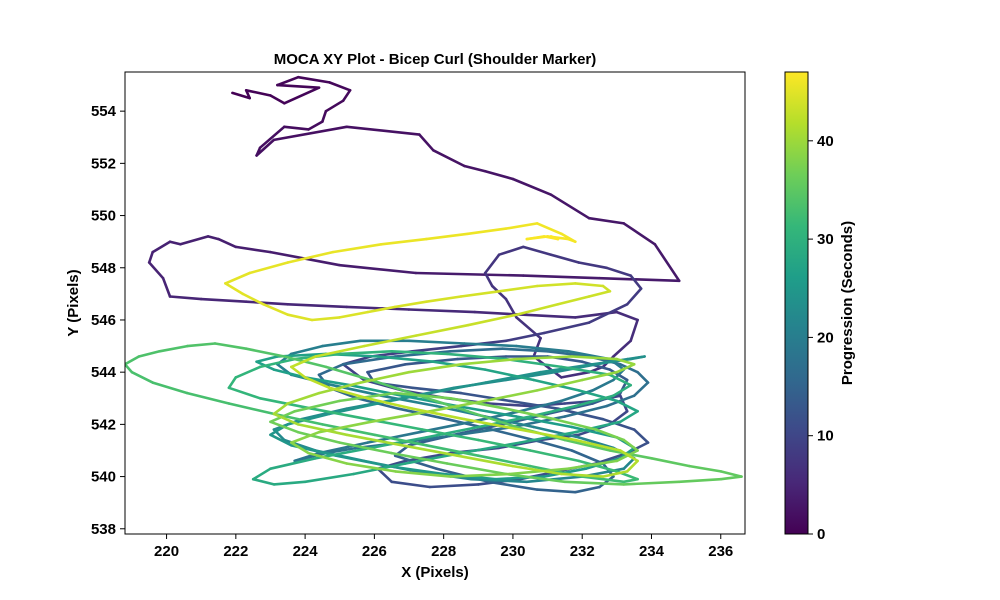 This screenshot has width=1000, height=600. What do you see at coordinates (720, 551) in the screenshot?
I see `x-tick-label: 236` at bounding box center [720, 551].